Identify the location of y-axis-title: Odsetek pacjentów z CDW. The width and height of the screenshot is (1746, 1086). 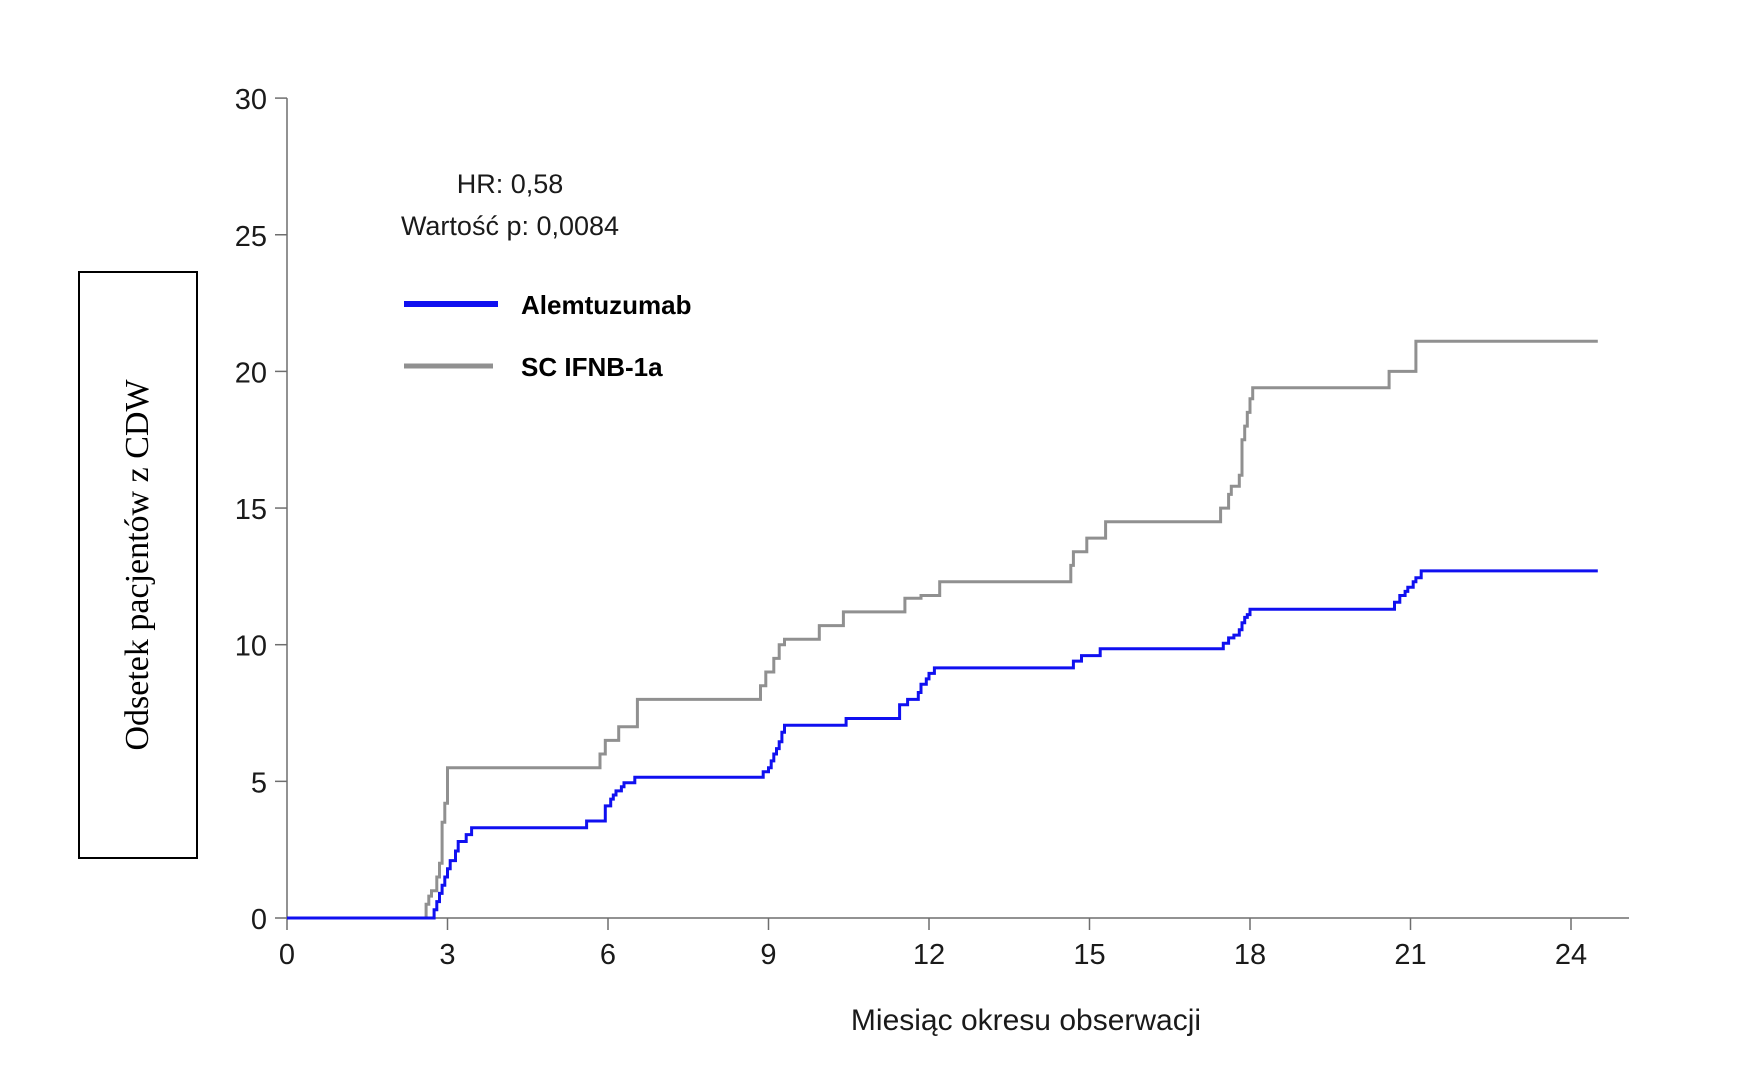
(137, 565).